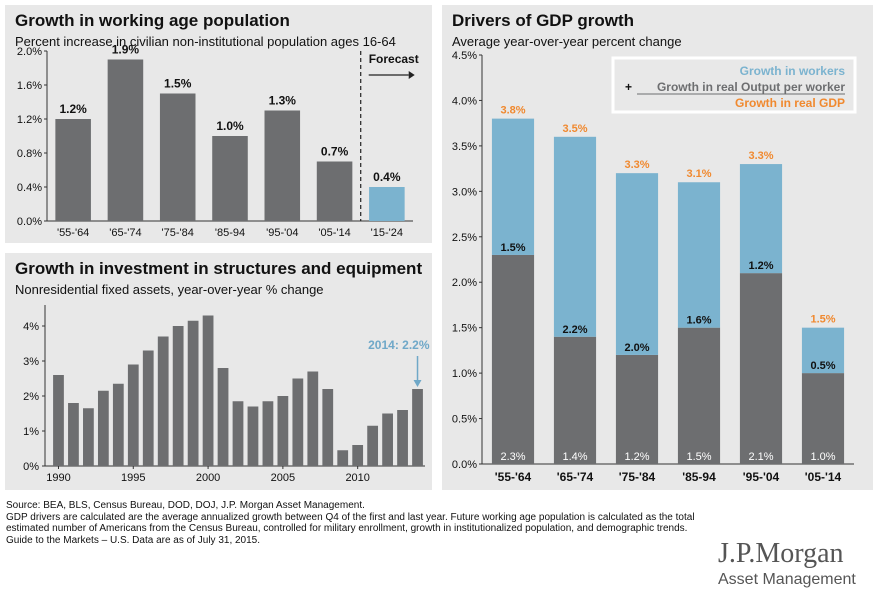  I want to click on y-tick-label: 1.2%, so click(29, 120).